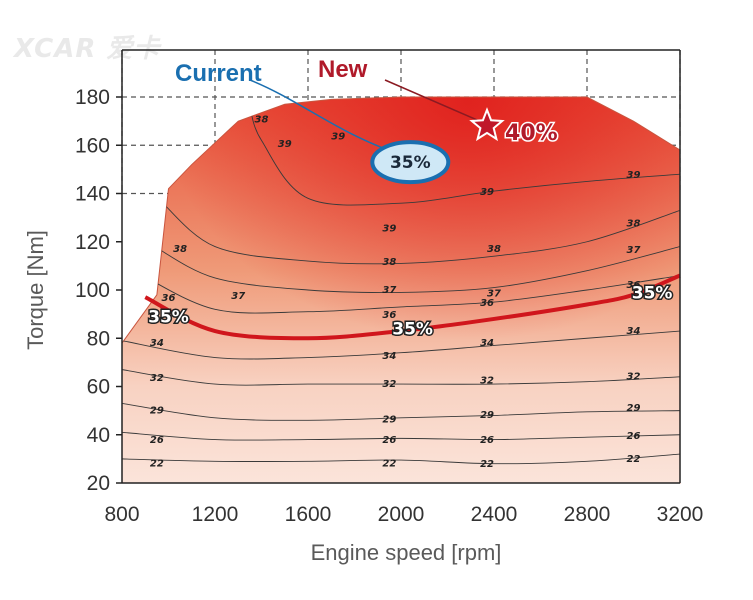 The height and width of the screenshot is (600, 753). Describe the element at coordinates (92, 290) in the screenshot. I see `y-tick-label: 100` at that location.